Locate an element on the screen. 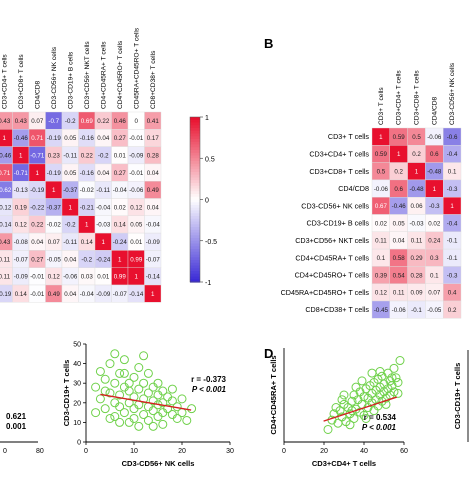 The height and width of the screenshot is (479, 474). heatmap-a-cell-label: -0.16 is located at coordinates (87, 138).